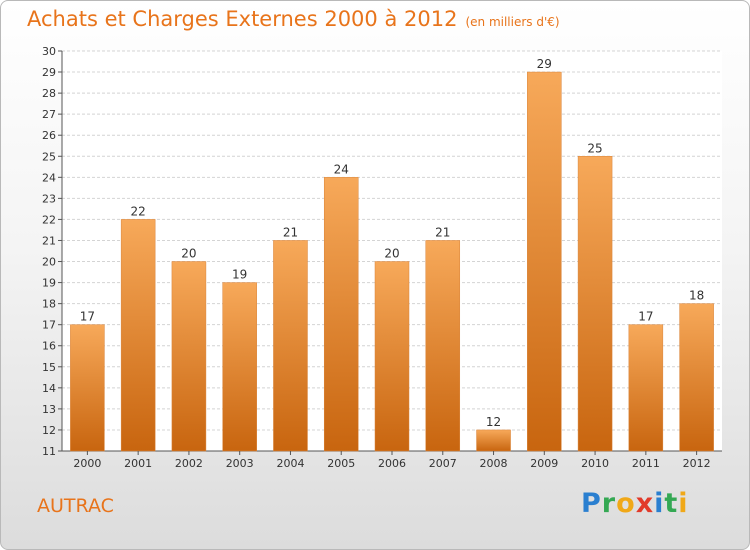  Describe the element at coordinates (594, 148) in the screenshot. I see `data-label: 25` at that location.